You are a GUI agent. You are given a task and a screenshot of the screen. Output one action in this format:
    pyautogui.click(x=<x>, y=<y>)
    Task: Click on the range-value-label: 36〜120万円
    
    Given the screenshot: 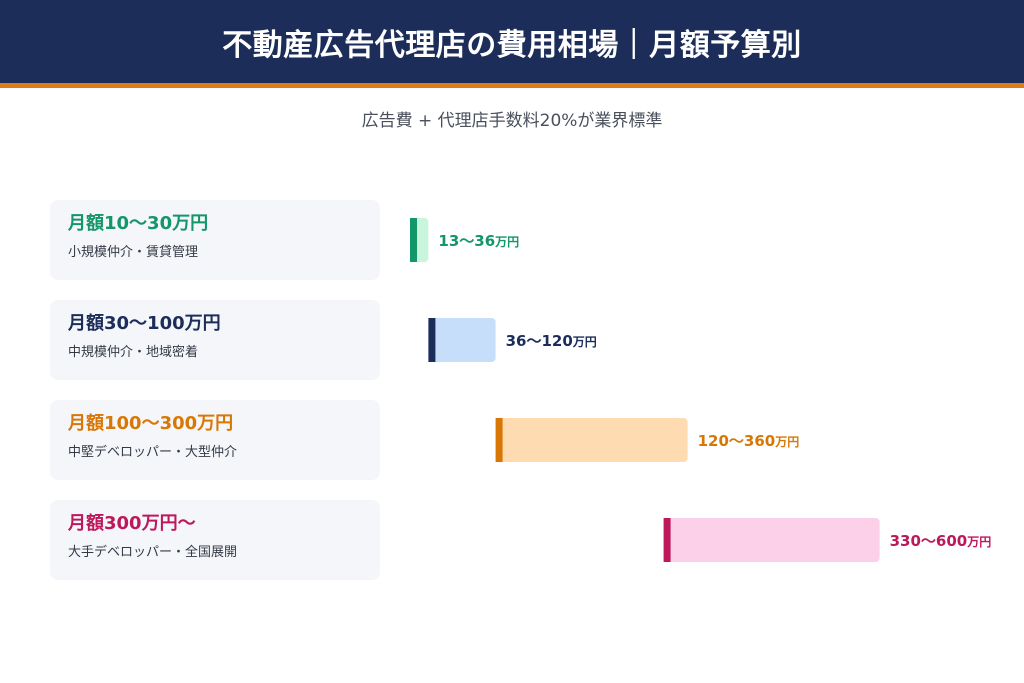 What is the action you would take?
    pyautogui.click(x=551, y=341)
    